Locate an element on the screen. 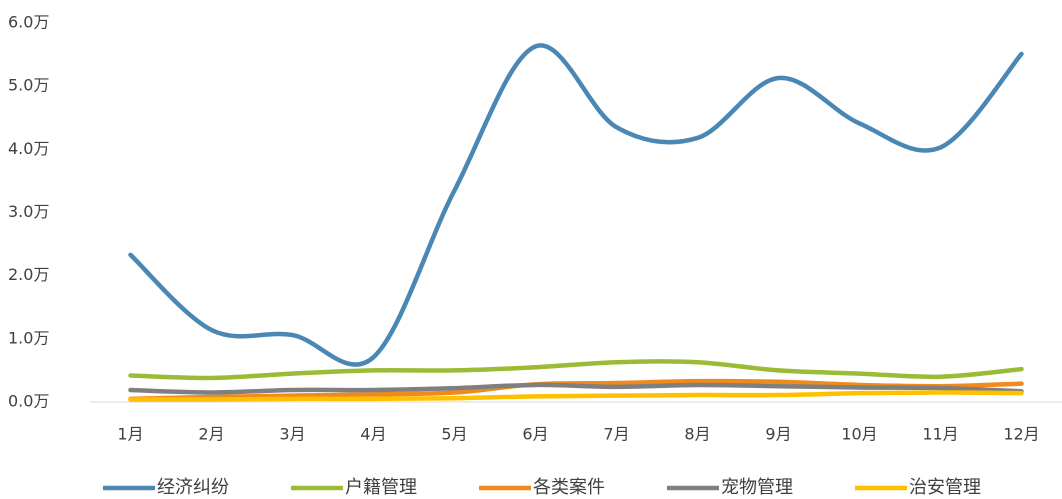  x-tick-label: 7月 is located at coordinates (616, 434).